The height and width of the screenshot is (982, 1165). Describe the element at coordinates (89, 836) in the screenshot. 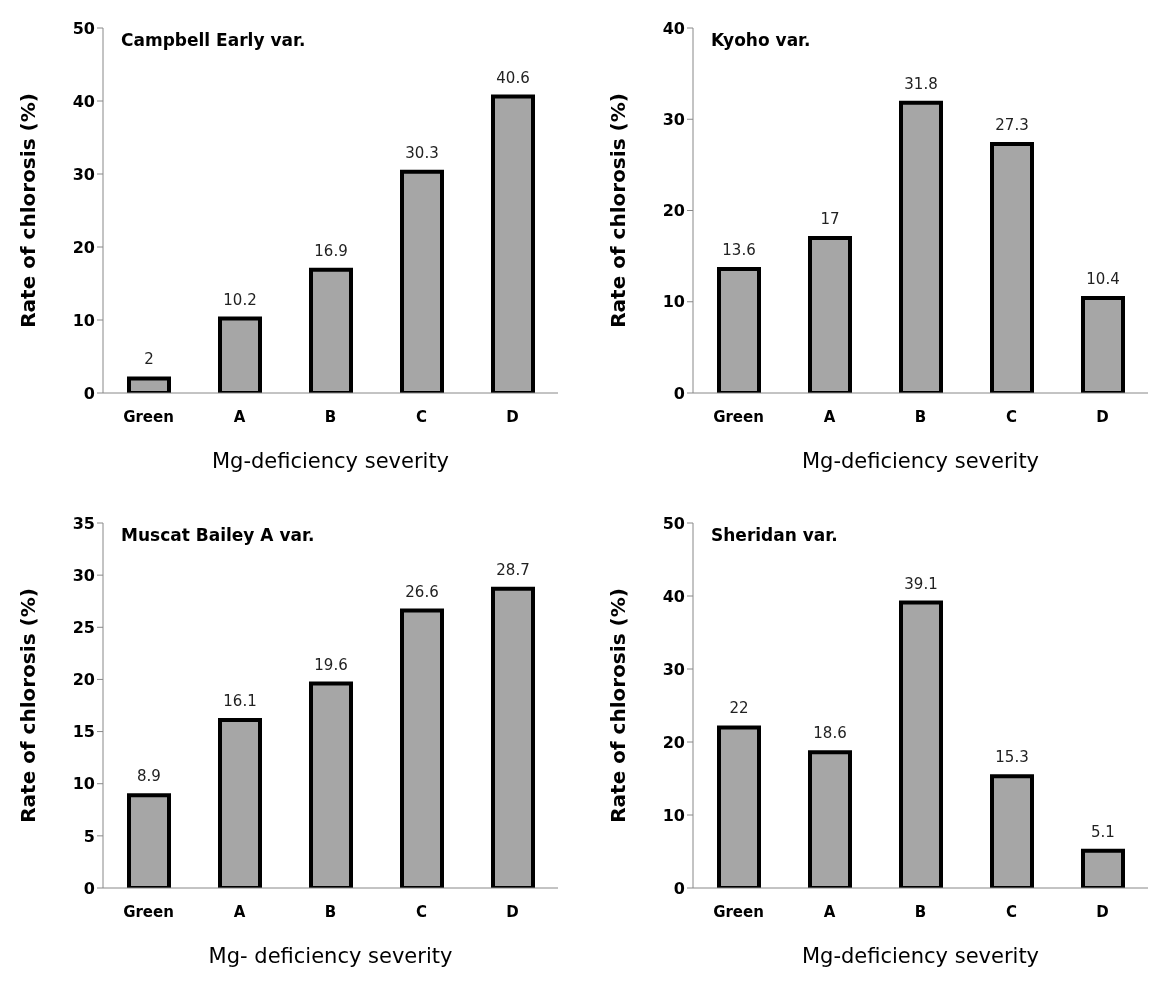

I see `y-tick-label: 5` at that location.